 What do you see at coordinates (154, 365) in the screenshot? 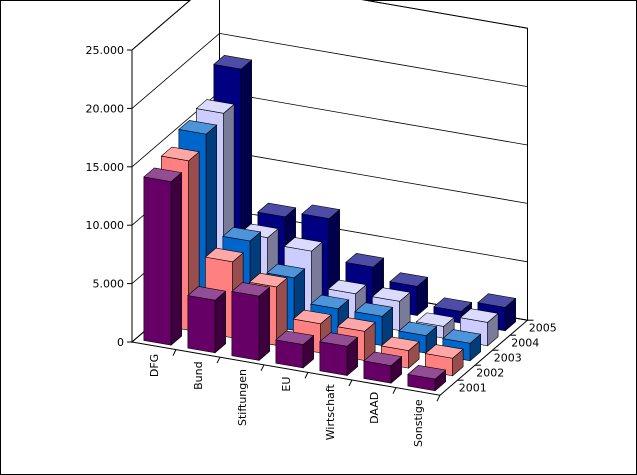
I see `x-tick-label: DFG` at bounding box center [154, 365].